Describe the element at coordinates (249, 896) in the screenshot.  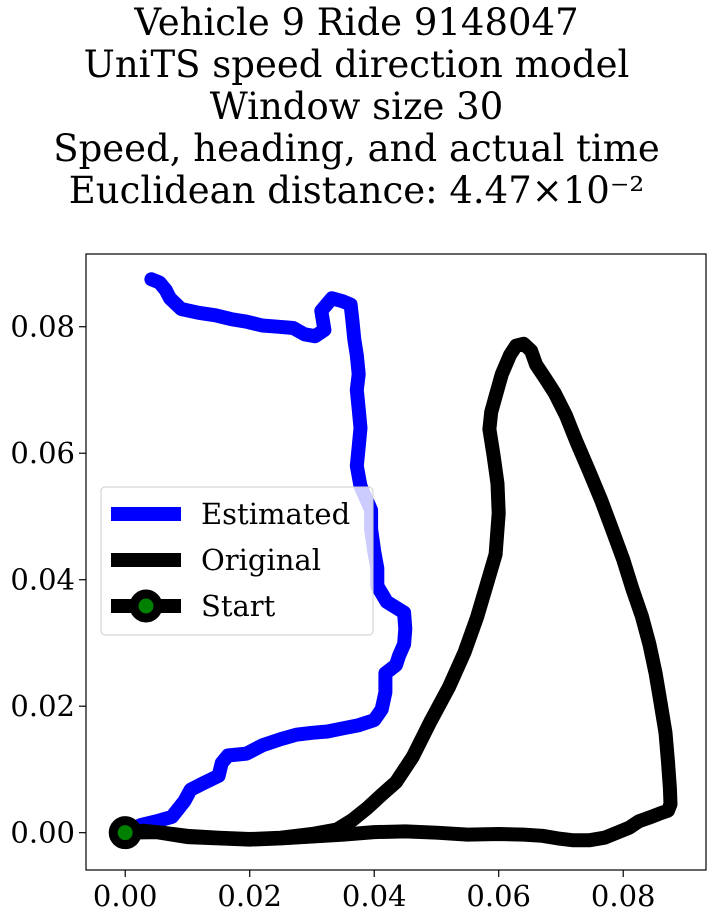
I see `x-tick-label: 0.02` at that location.